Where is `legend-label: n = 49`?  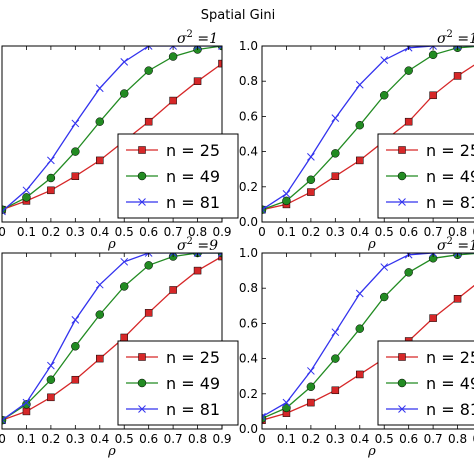
legend-label: n = 49 is located at coordinates (193, 383).